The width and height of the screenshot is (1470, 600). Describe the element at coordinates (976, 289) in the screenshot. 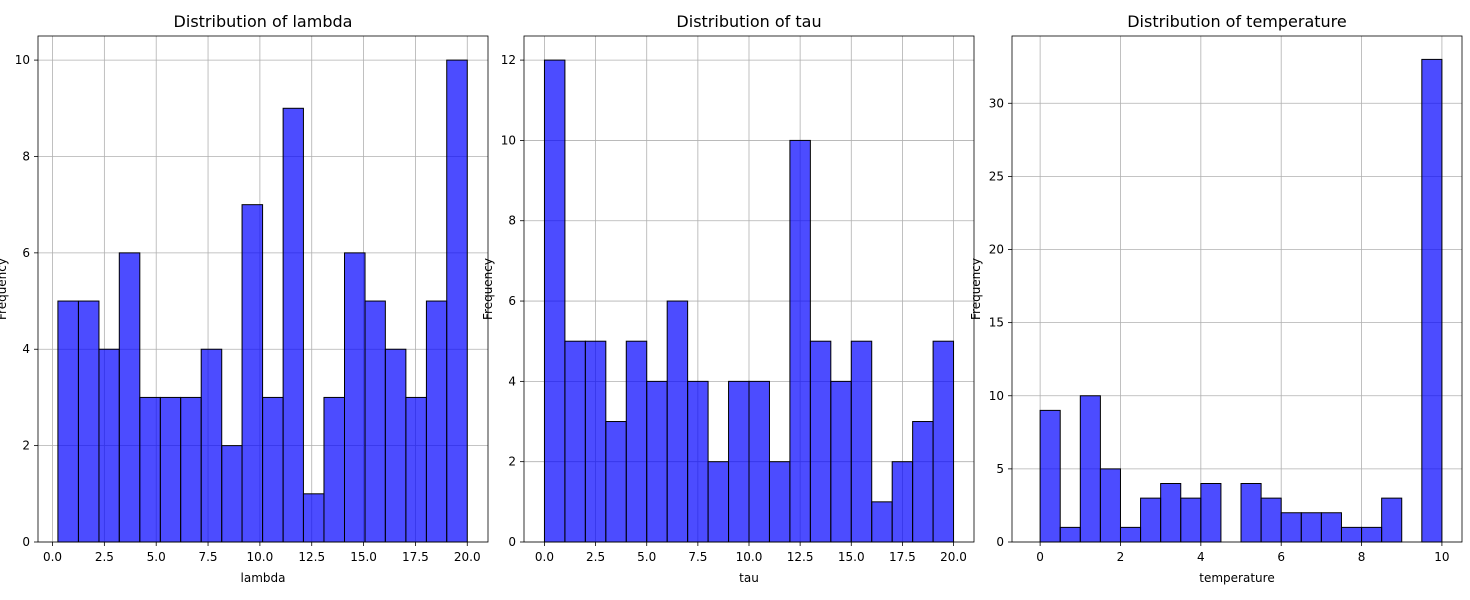

I see `temperature-y-axis-label: Frequency` at that location.